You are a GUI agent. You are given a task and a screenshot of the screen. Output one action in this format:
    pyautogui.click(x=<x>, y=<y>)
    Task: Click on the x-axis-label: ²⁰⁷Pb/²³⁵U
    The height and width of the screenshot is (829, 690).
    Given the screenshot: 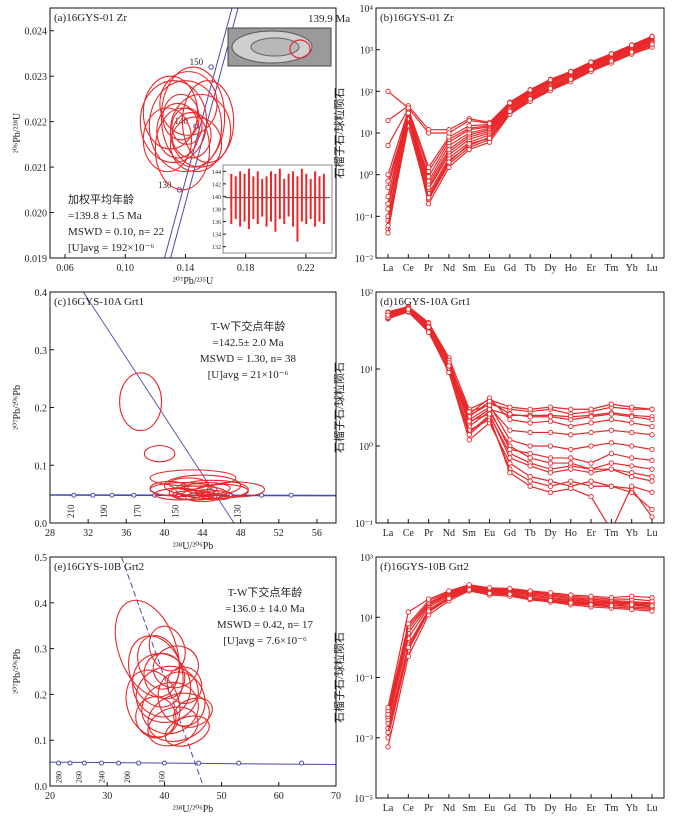 What is the action you would take?
    pyautogui.click(x=193, y=281)
    